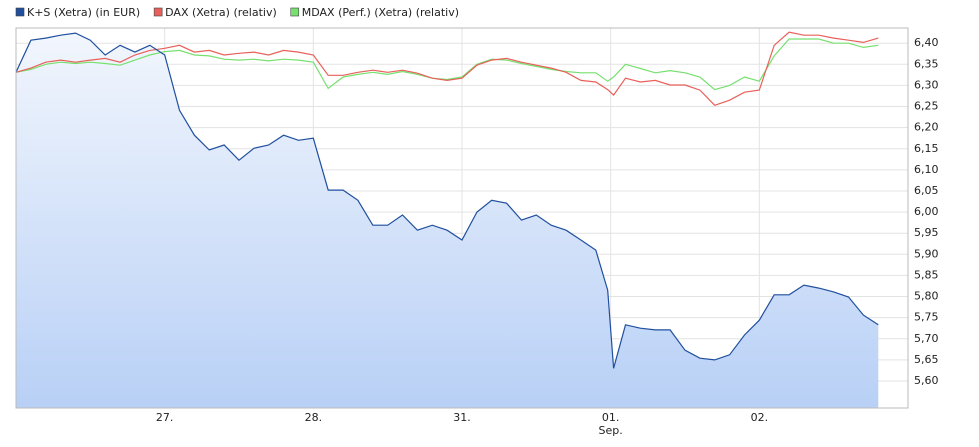  I want to click on y-tick-label: 6,00, so click(926, 211).